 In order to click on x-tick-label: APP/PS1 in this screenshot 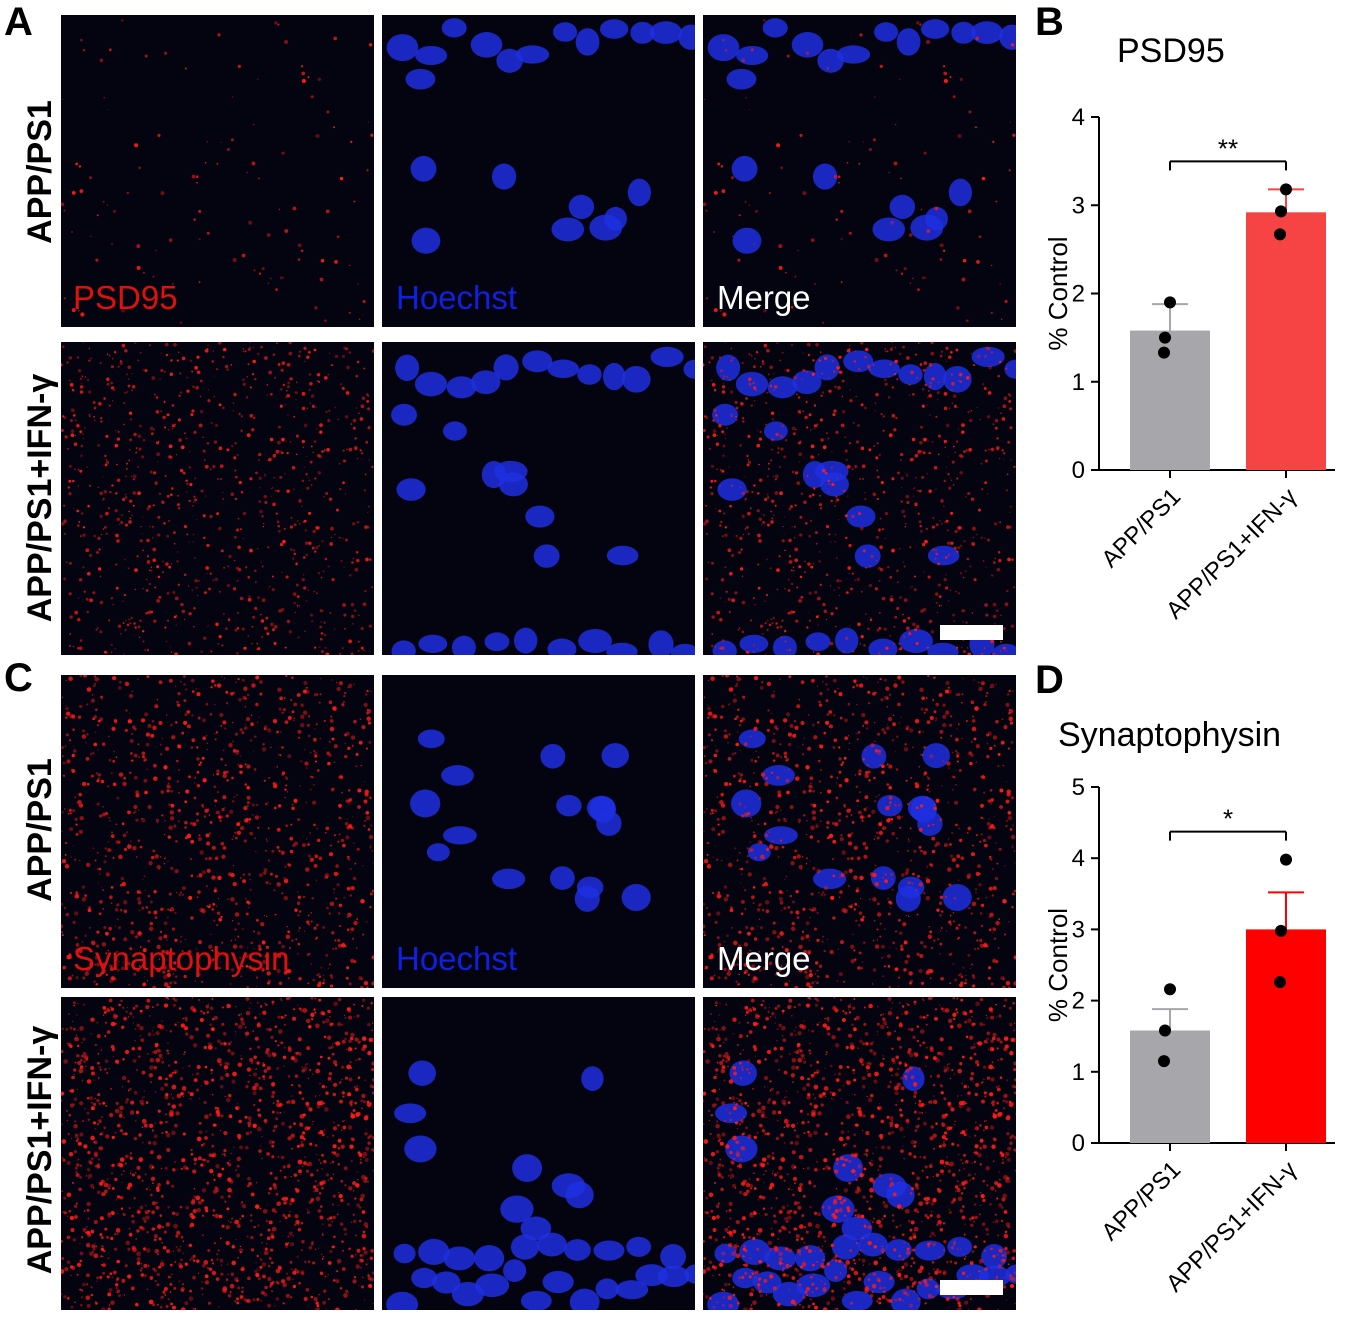, I will do `click(1141, 1201)`.